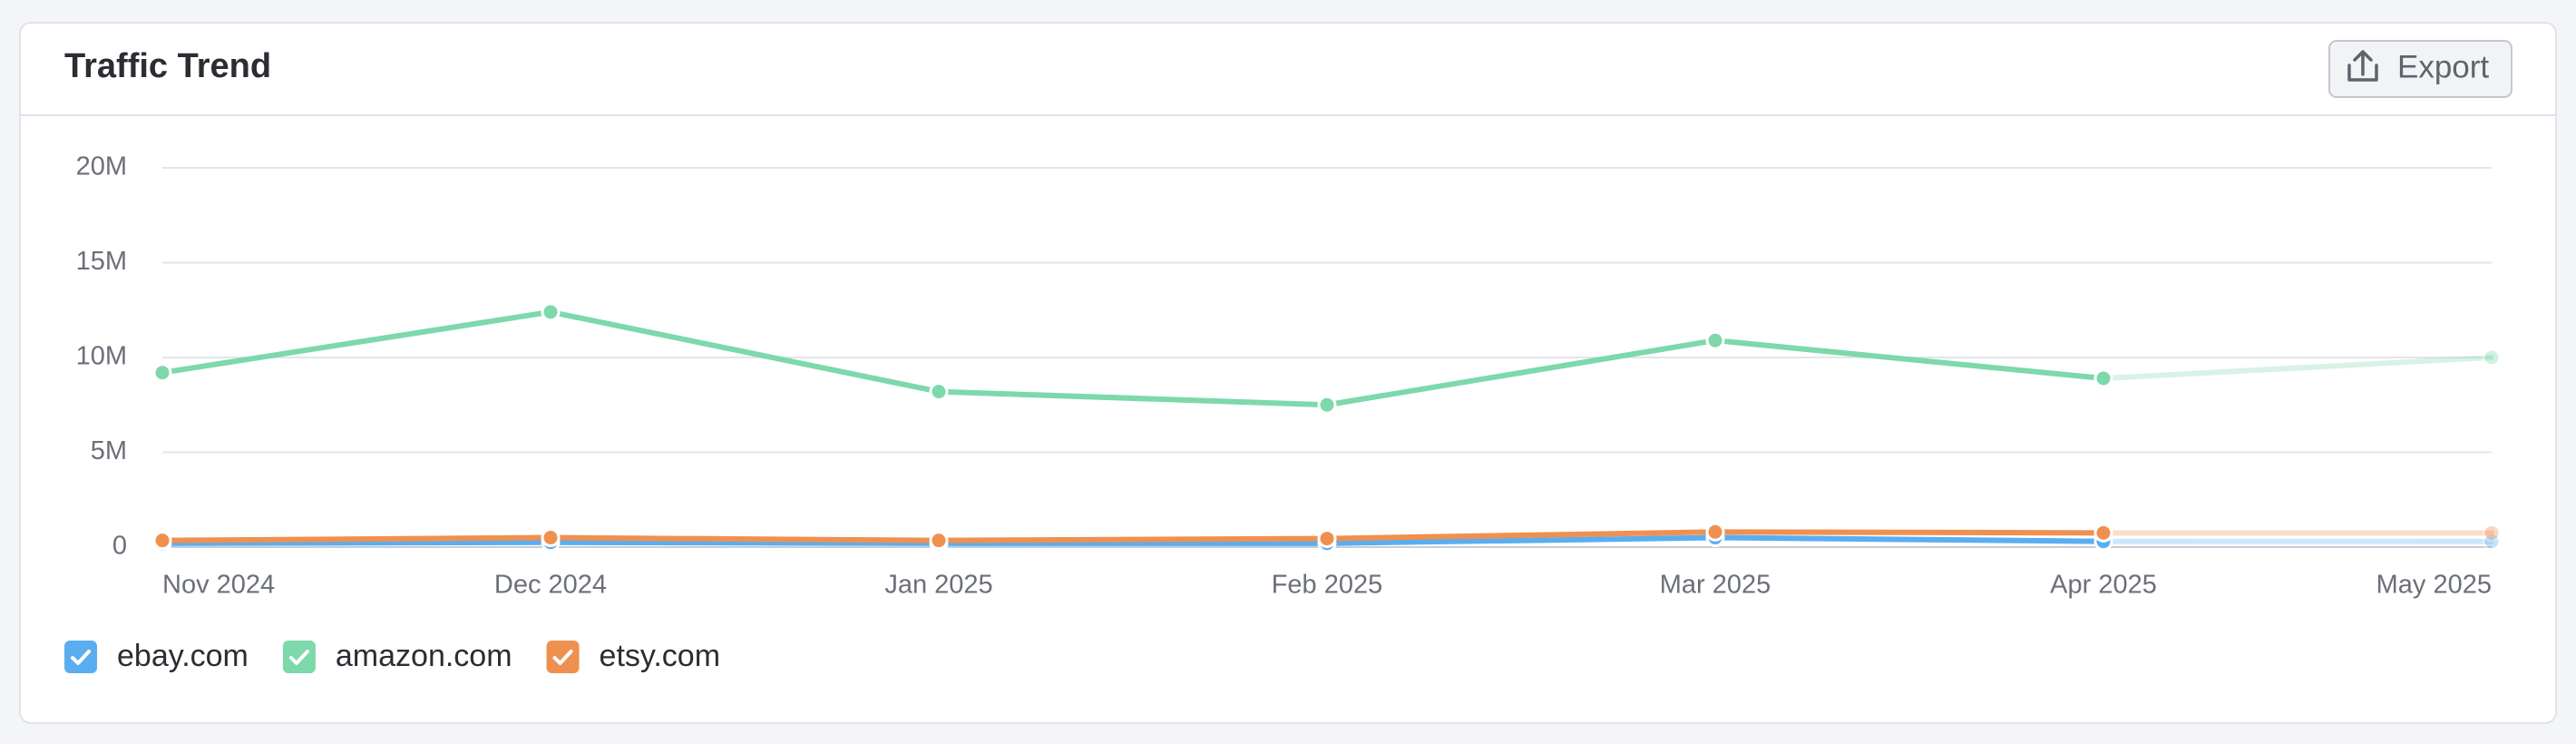  I want to click on x-tick-label: Jan 2025, so click(938, 585).